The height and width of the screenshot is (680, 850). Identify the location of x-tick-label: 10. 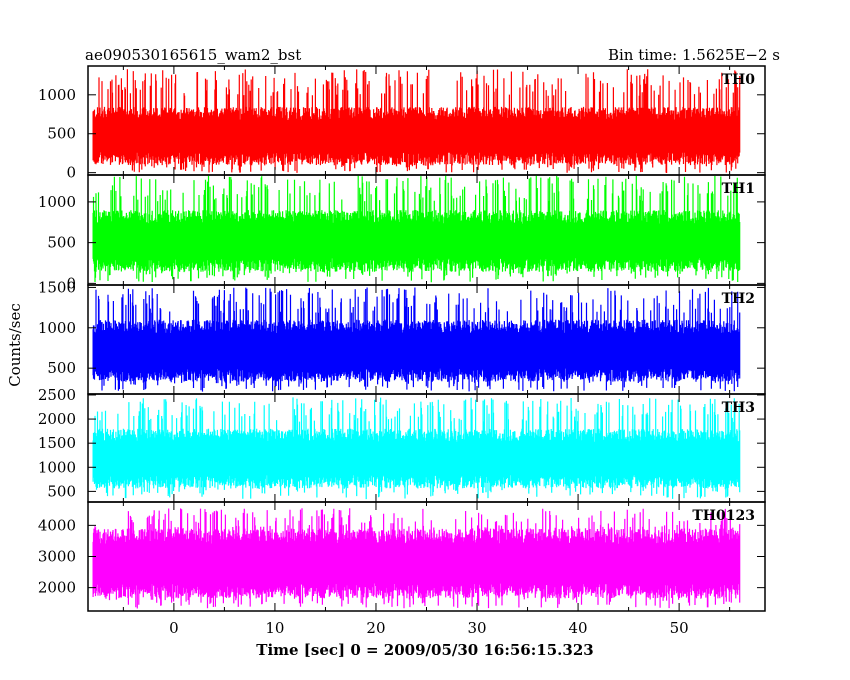
(274, 628).